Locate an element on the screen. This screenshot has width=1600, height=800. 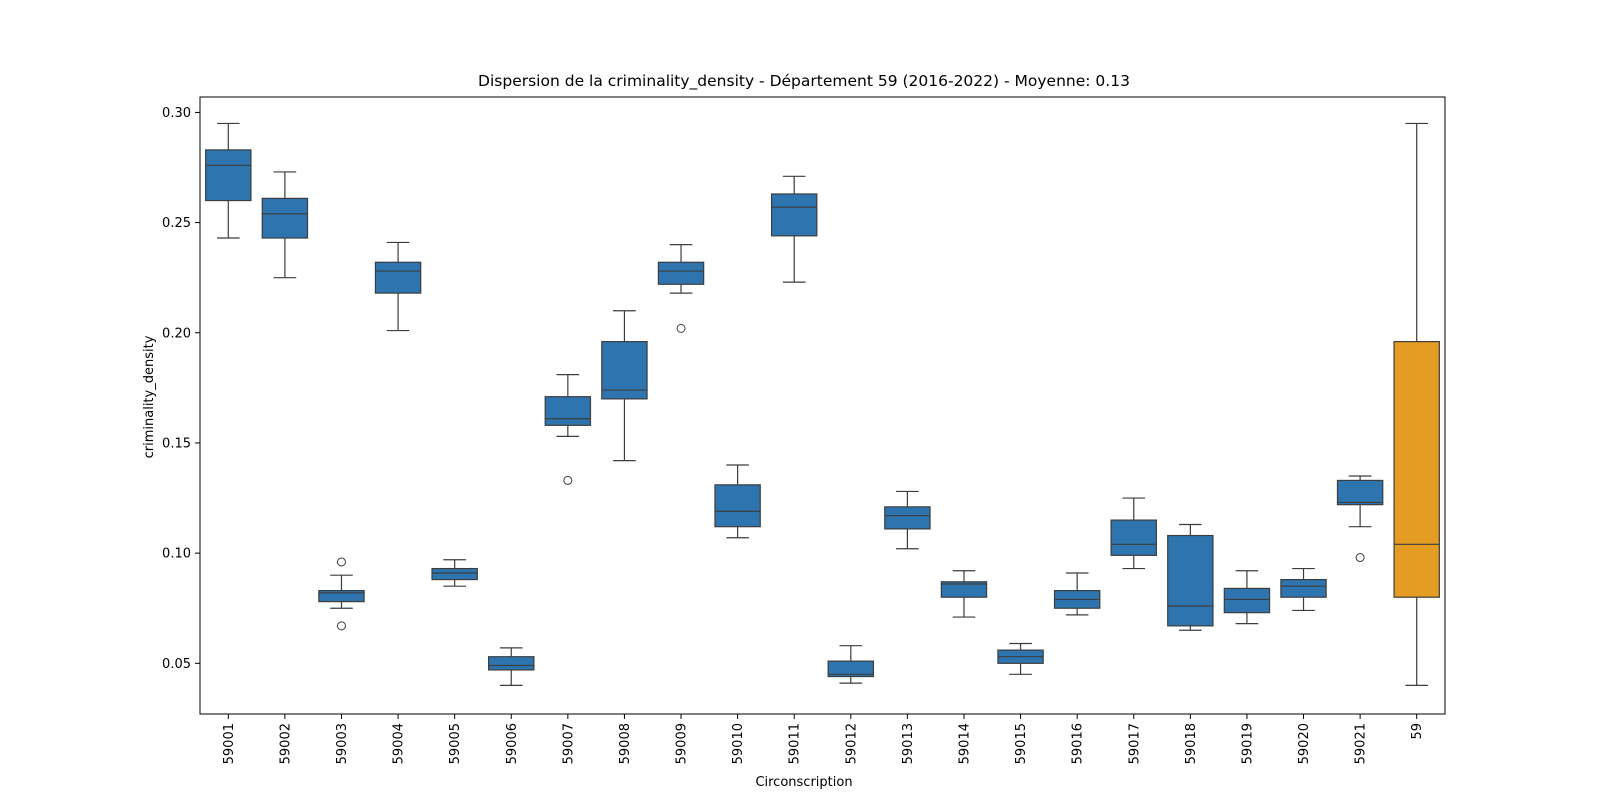
y-tick-label-3: 0.20 is located at coordinates (176, 333).